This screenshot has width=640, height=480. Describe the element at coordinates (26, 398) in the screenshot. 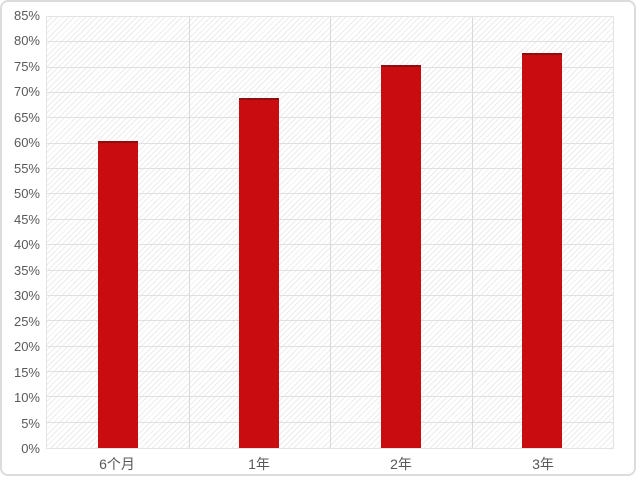

I see `y-tick-label: 10%` at that location.